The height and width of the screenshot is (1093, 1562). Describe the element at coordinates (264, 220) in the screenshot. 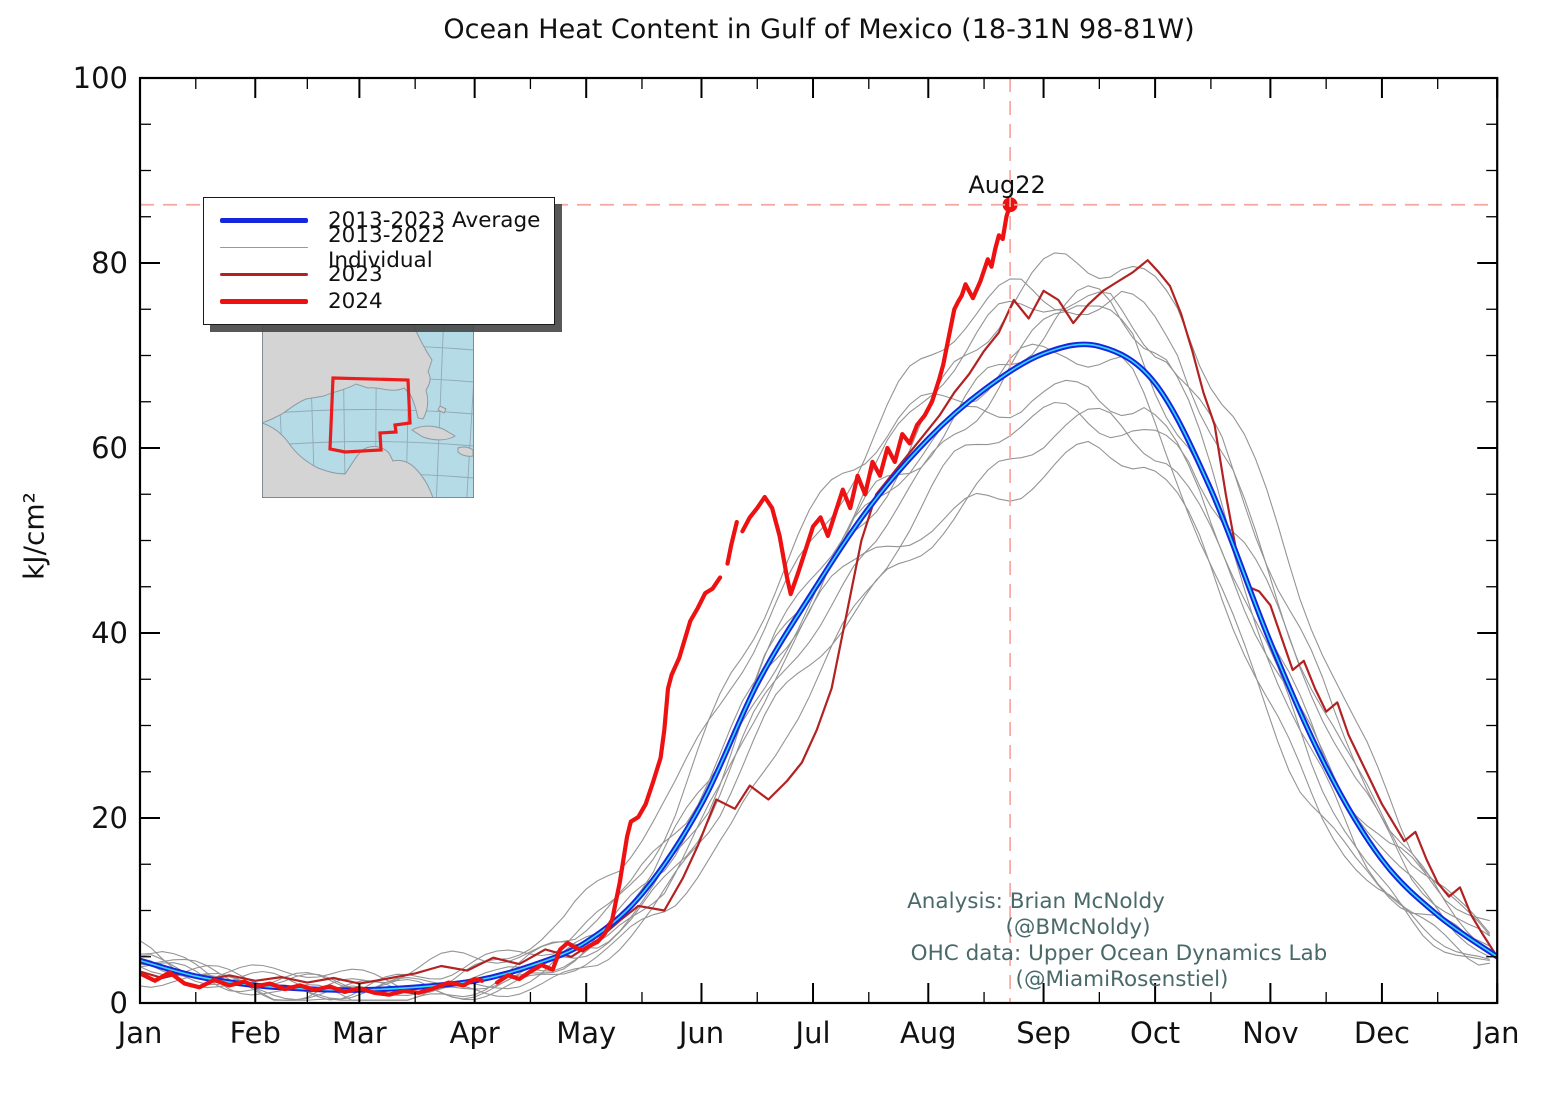

I see `legend-swatch-average` at that location.